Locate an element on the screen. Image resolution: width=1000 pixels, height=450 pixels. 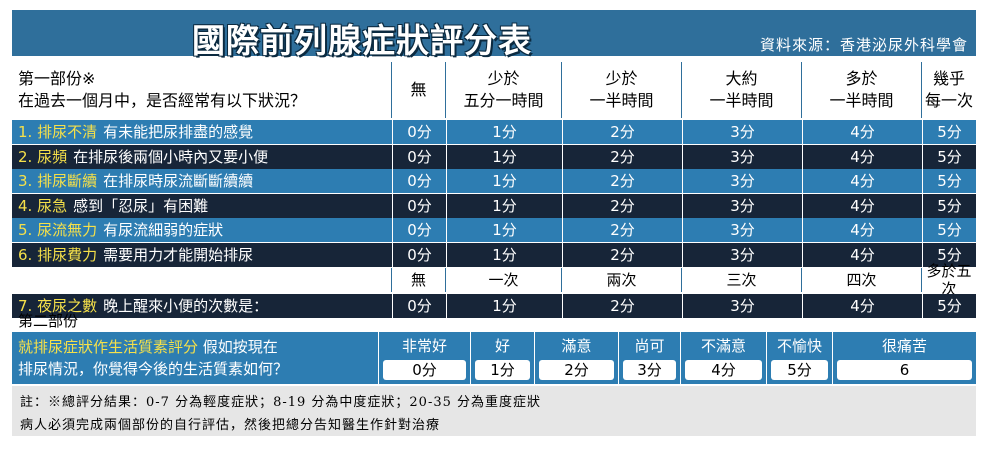
symptom-key: 2. 尿頻 is located at coordinates (43, 156).